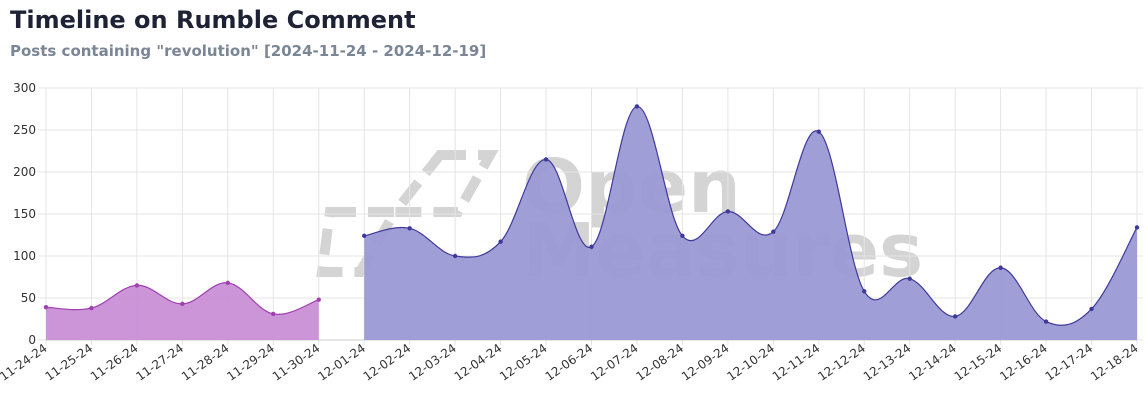  I want to click on y-tick-label: 0, so click(32, 340).